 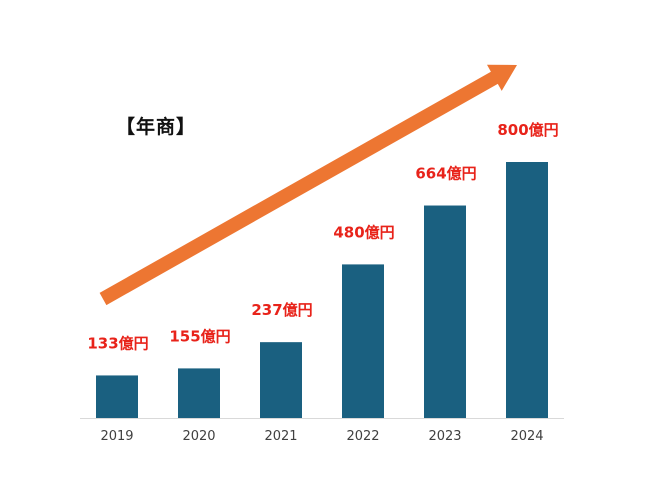 What do you see at coordinates (362, 436) in the screenshot?
I see `x-tick-2022: 2022` at bounding box center [362, 436].